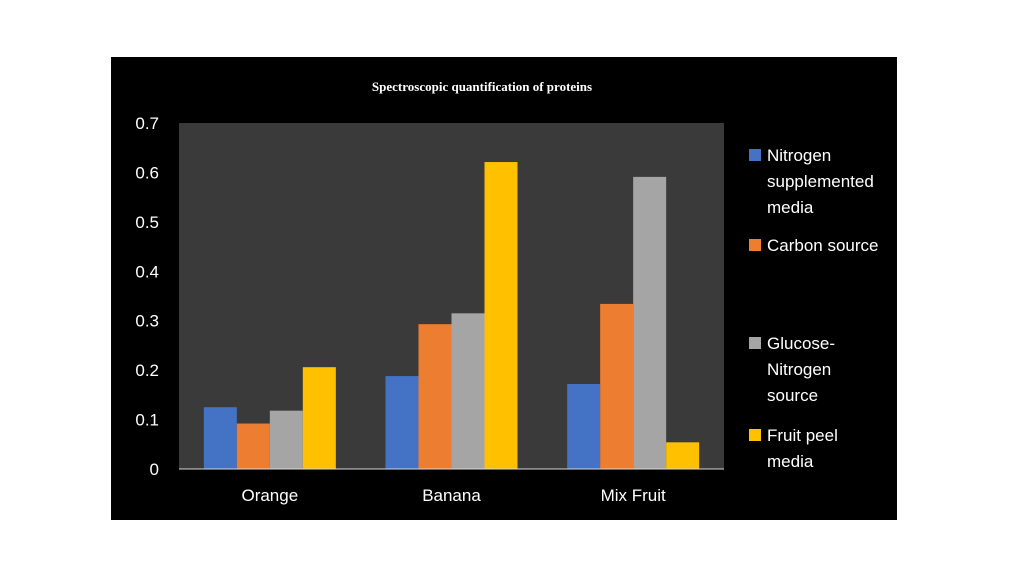 The width and height of the screenshot is (1024, 576). I want to click on chart-title: Spectroscopic quantification of proteins, so click(482, 86).